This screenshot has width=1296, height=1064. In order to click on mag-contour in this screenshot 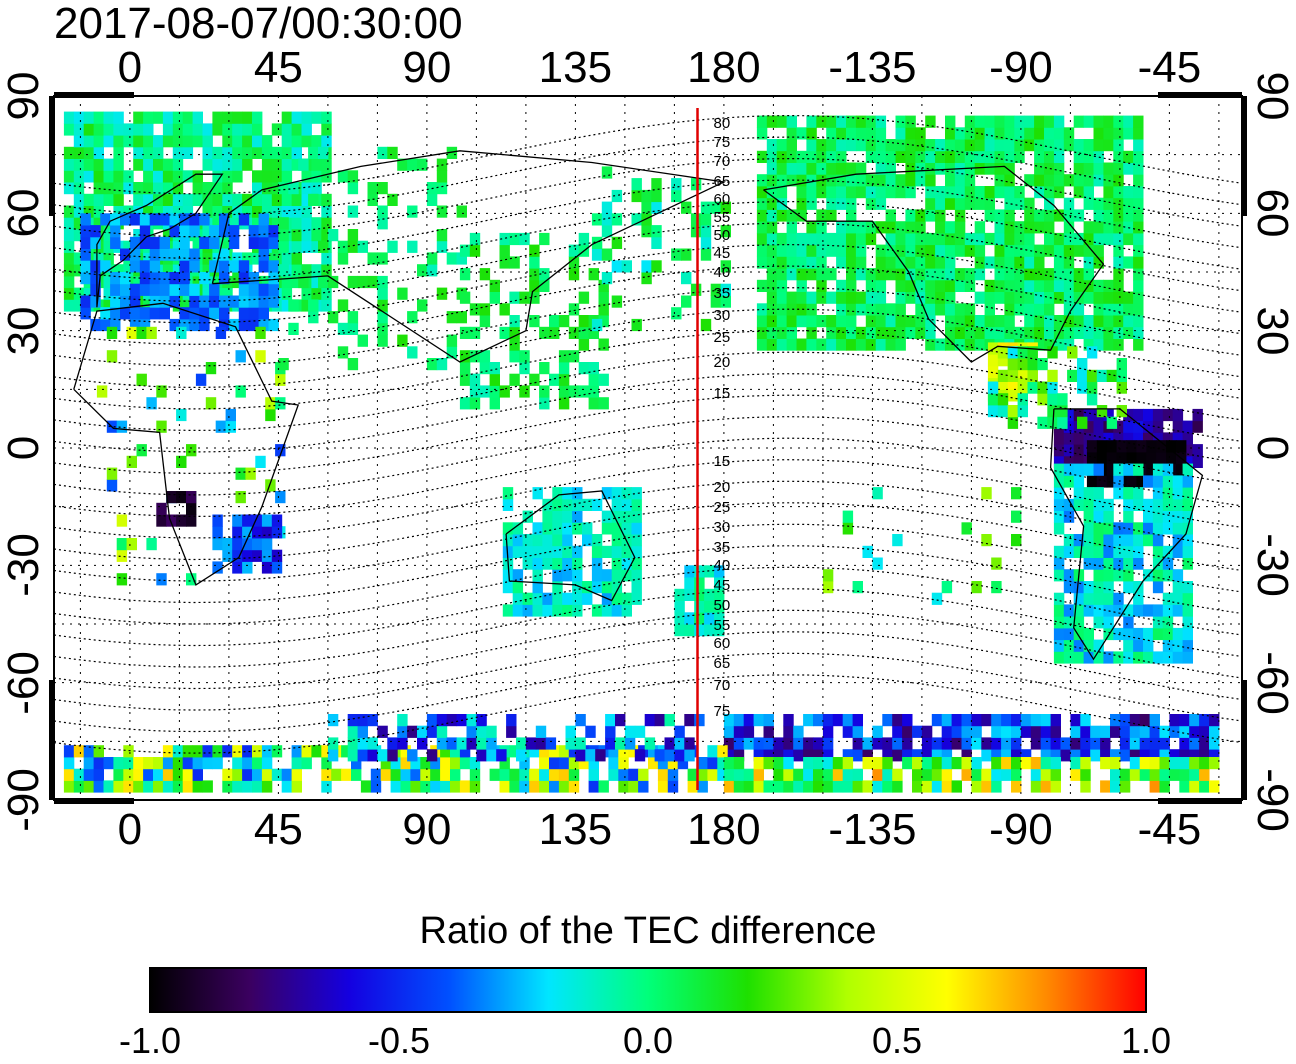, I will do `click(648, 585)`.